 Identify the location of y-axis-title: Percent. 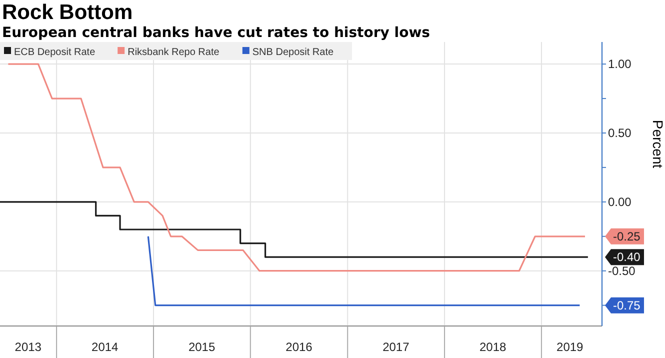
(657, 144).